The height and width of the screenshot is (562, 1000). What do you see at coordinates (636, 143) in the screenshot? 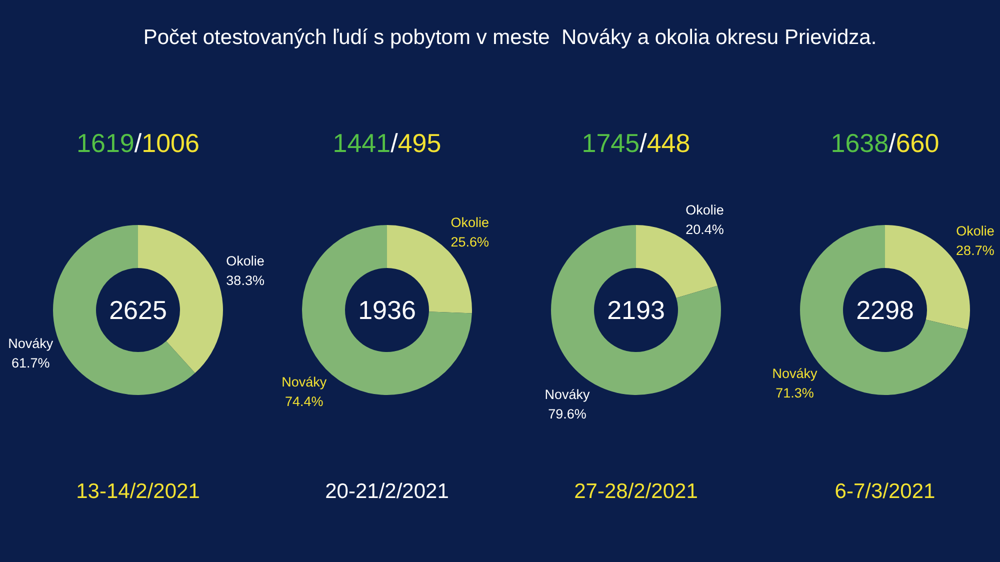
I see `chart-title: 1745/448` at bounding box center [636, 143].